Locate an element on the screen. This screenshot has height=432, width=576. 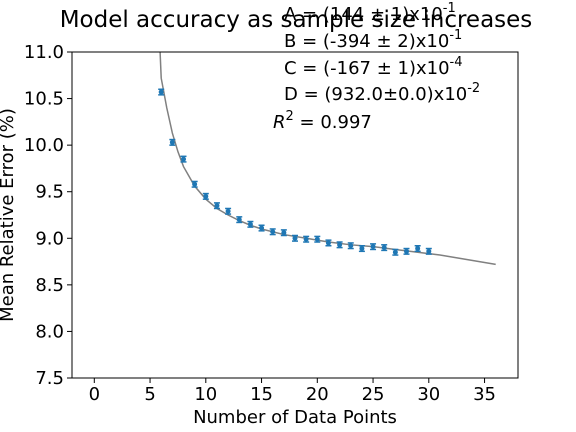
x-tick-label: 30 is located at coordinates (428, 394).